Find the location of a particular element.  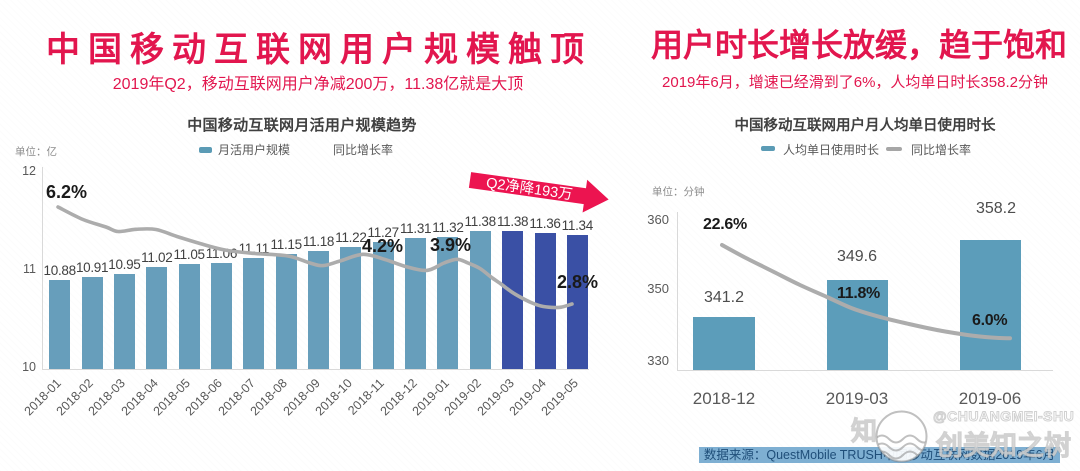

svg-text: Q2净降193万 is located at coordinates (529, 188).